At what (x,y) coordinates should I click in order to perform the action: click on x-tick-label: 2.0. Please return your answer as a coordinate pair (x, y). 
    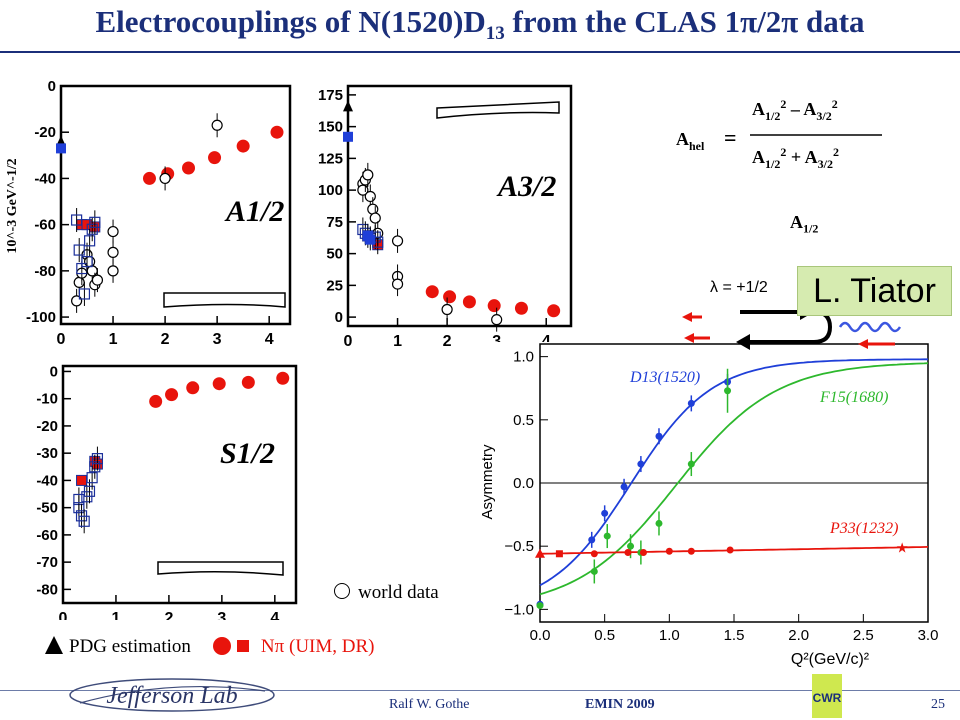
    Looking at the image, I should click on (798, 635).